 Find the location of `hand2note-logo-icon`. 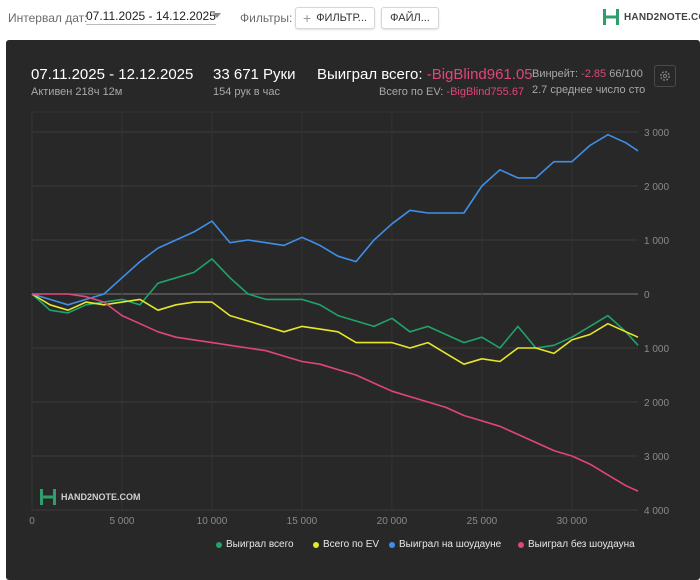

hand2note-logo-icon is located at coordinates (611, 17).